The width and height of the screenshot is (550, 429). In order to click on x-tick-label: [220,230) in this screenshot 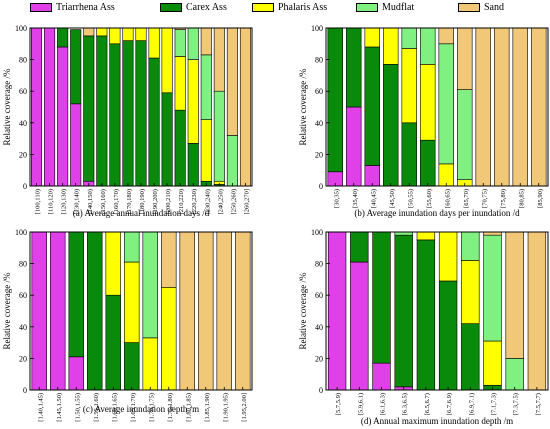, I will do `click(194, 201)`.